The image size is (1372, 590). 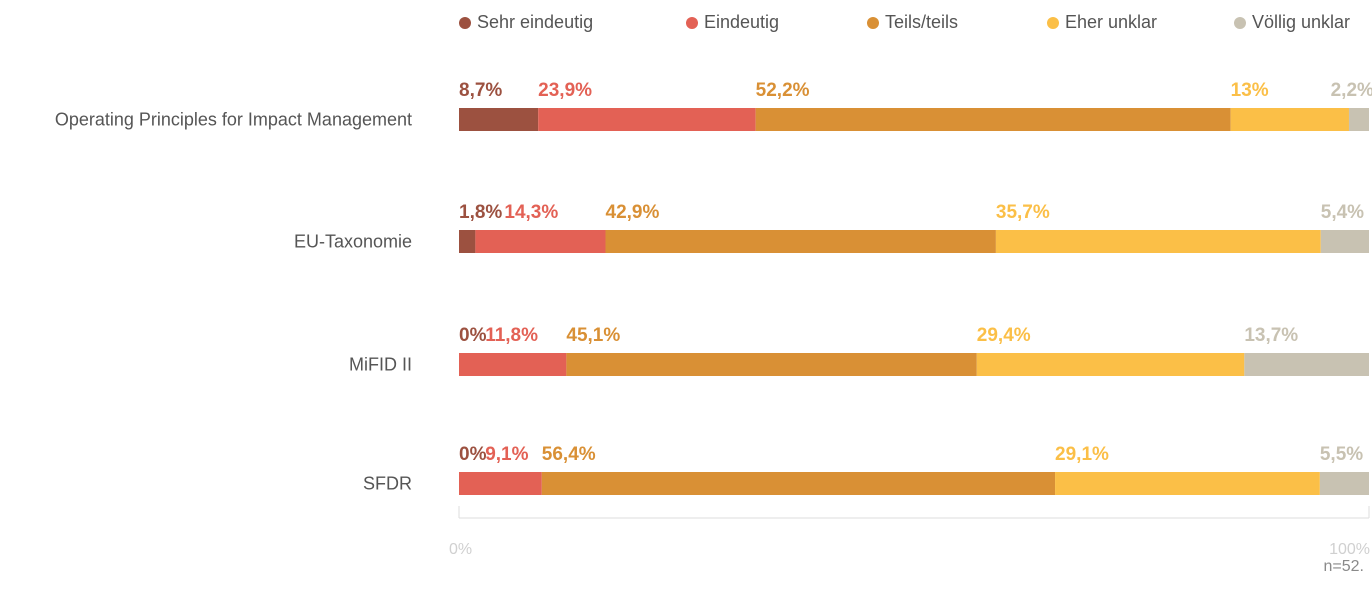 What do you see at coordinates (1111, 22) in the screenshot?
I see `legend-label: Eher unklar` at bounding box center [1111, 22].